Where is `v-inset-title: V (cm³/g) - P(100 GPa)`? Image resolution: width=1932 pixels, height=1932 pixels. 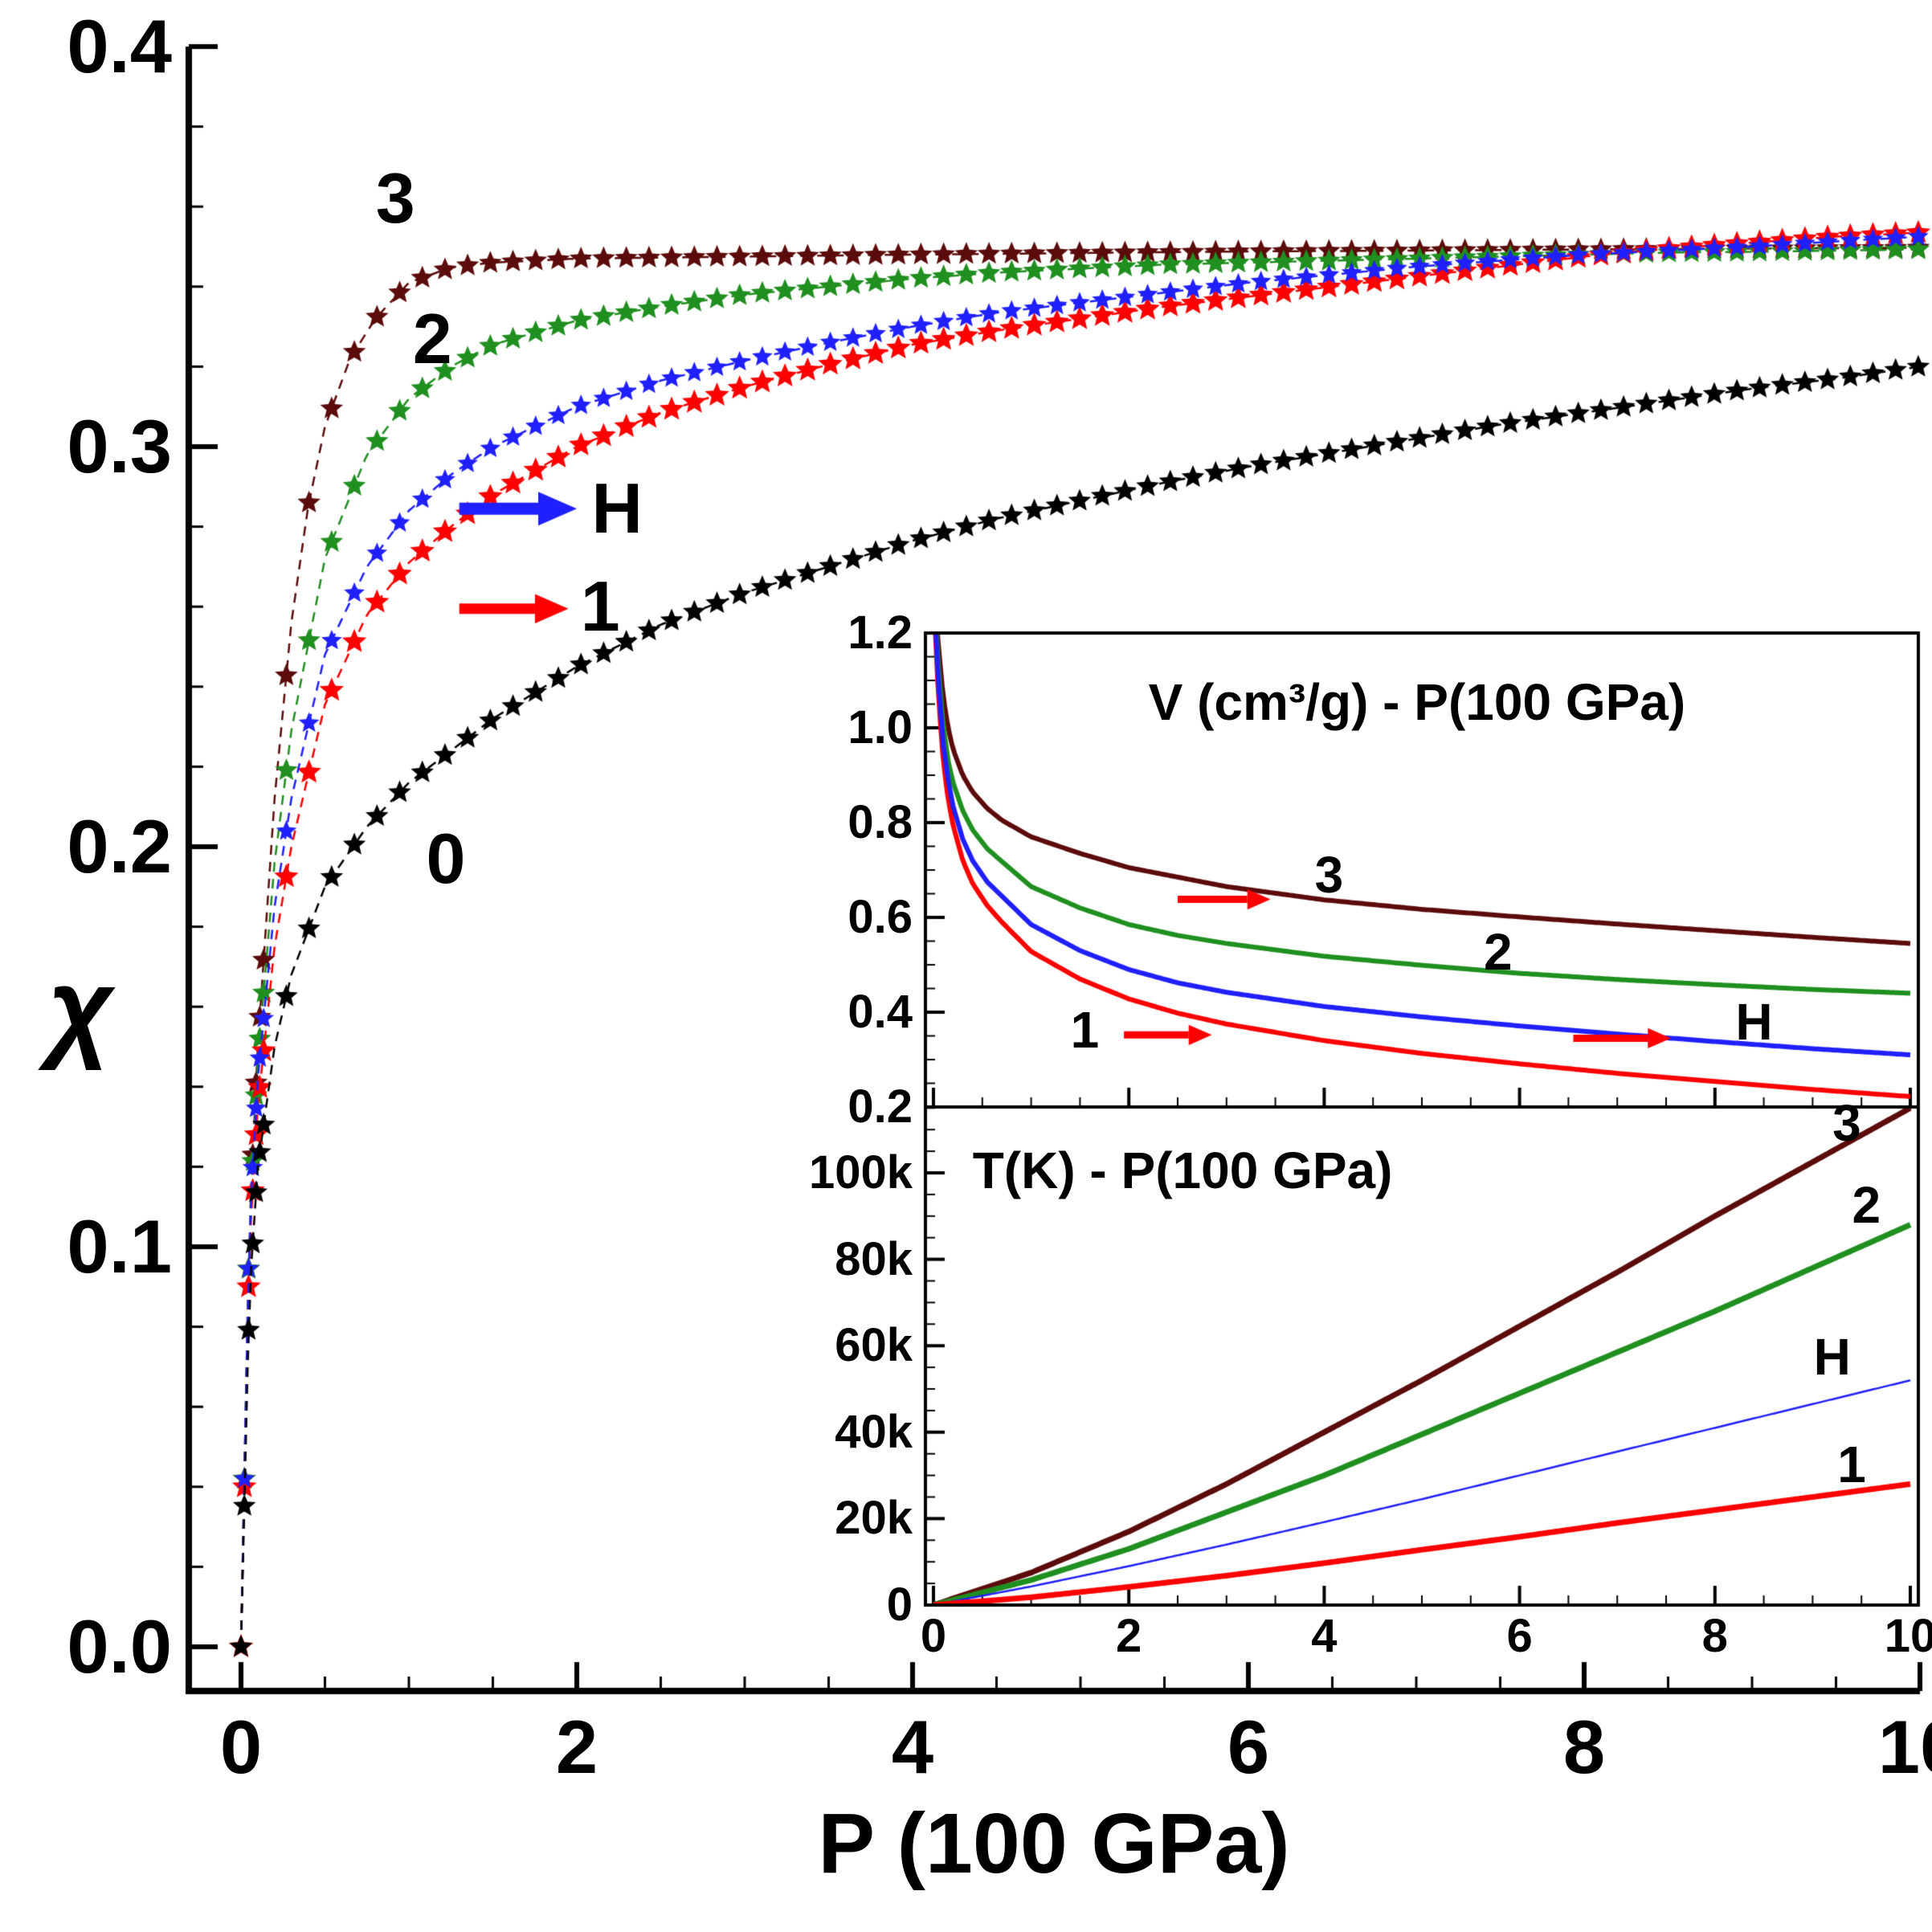 v-inset-title: V (cm³/g) - P(100 GPa) is located at coordinates (1417, 701).